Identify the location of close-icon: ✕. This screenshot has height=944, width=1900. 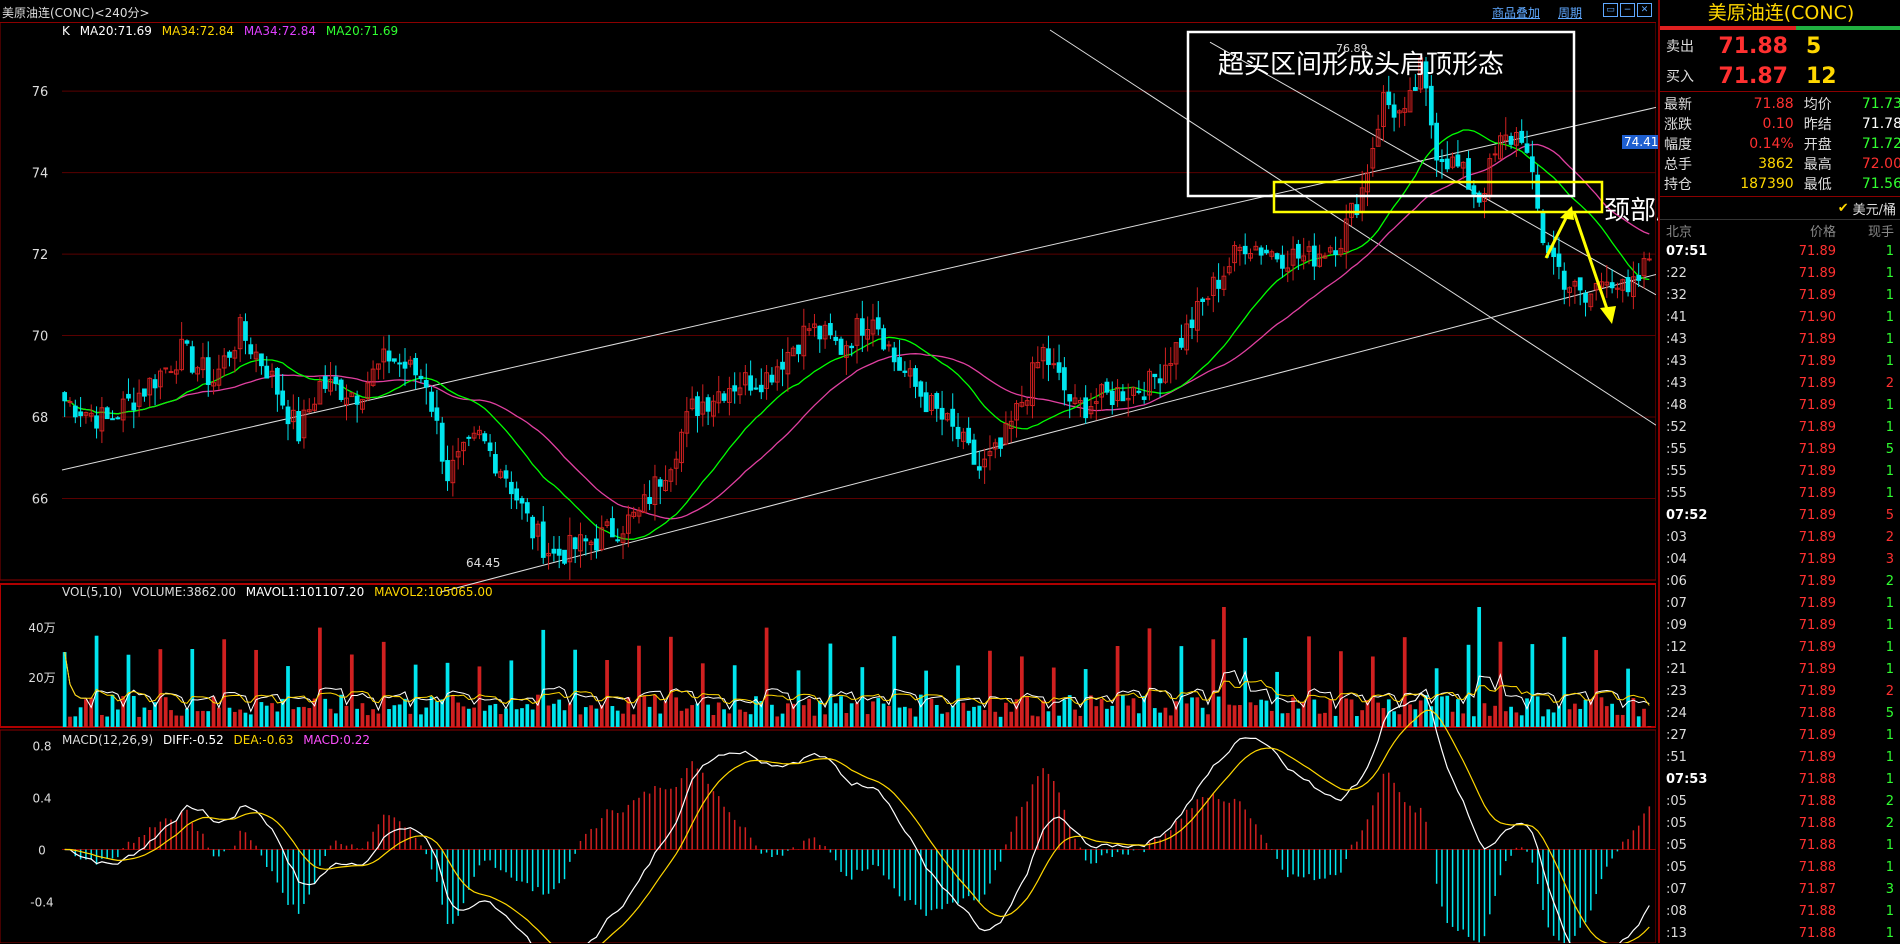
(1644, 10).